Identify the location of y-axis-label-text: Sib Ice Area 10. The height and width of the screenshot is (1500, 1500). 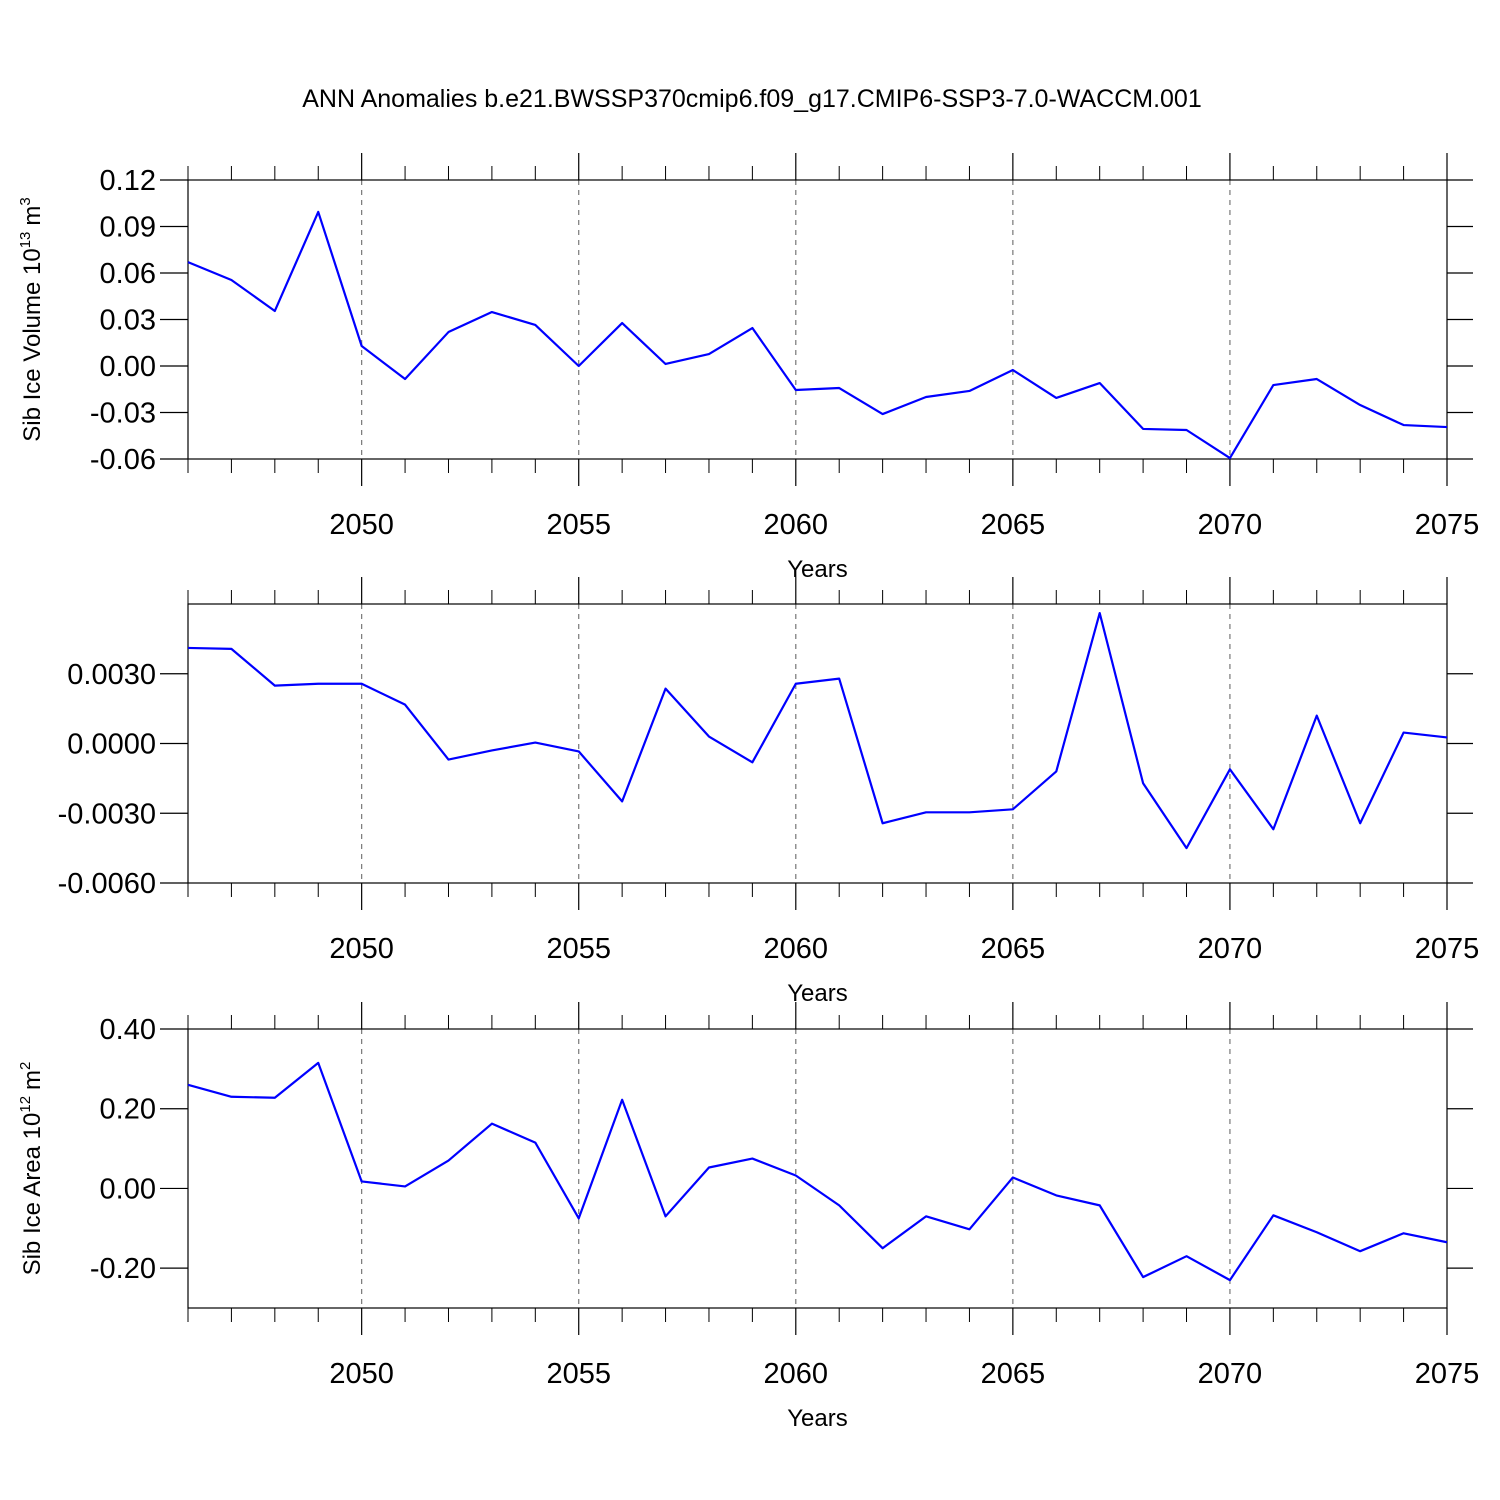
(32, 1194).